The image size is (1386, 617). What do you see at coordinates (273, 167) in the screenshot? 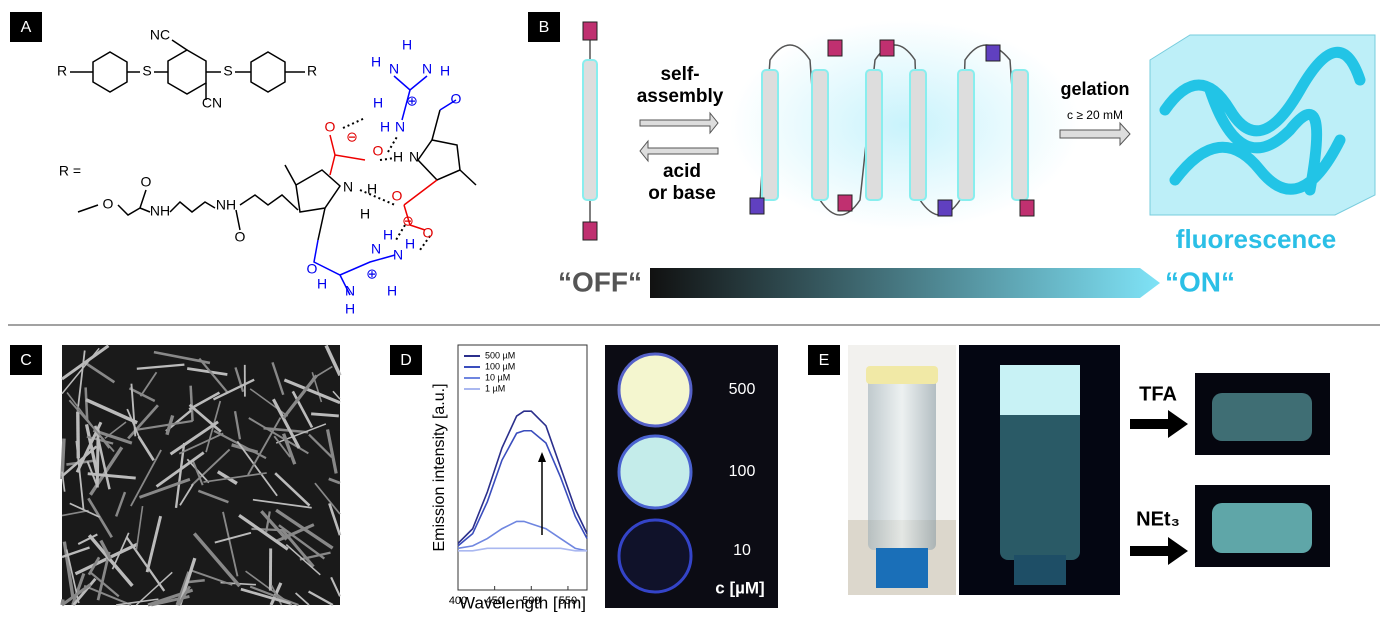
I see `structure` at bounding box center [273, 167].